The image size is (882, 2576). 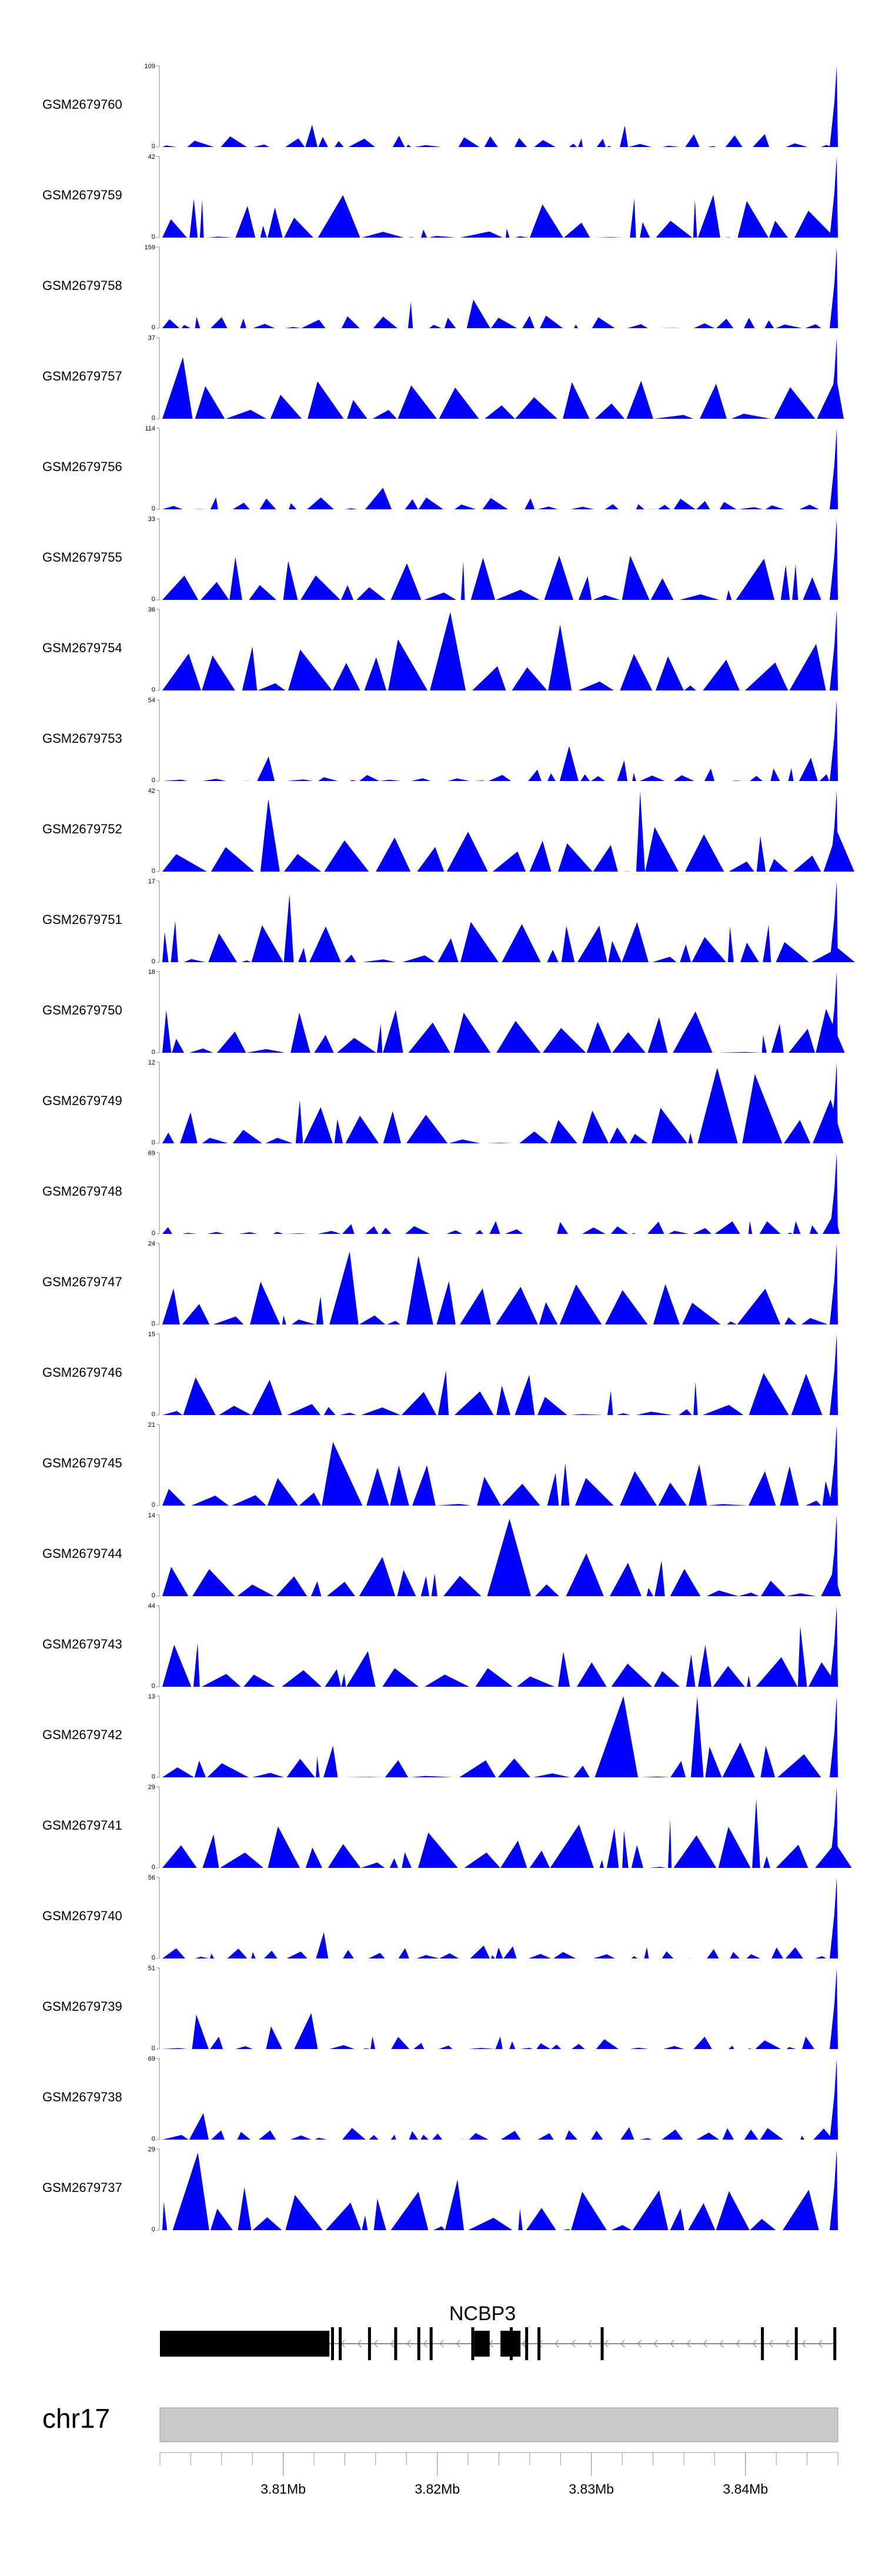 What do you see at coordinates (440, 1374) in the screenshot?
I see `track: GSM2679746 15 0` at bounding box center [440, 1374].